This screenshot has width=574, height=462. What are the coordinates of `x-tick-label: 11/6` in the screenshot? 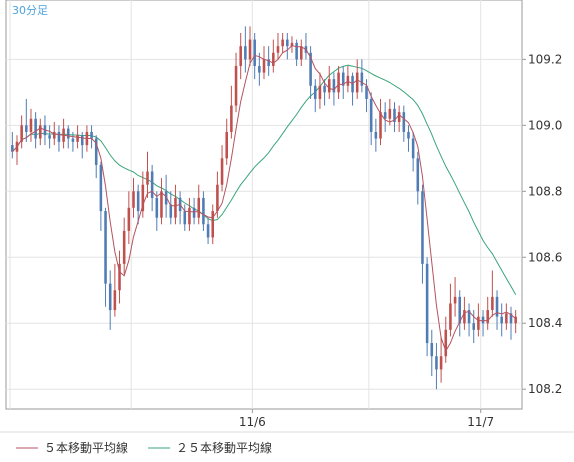 It's located at (252, 422).